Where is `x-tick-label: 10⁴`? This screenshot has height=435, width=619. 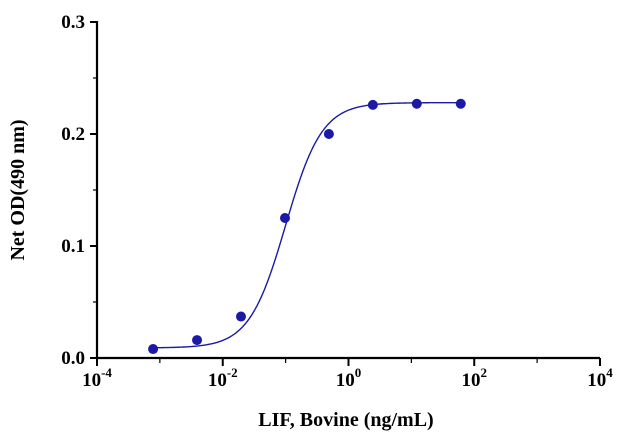
x-tick-label: 10⁴ is located at coordinates (600, 378).